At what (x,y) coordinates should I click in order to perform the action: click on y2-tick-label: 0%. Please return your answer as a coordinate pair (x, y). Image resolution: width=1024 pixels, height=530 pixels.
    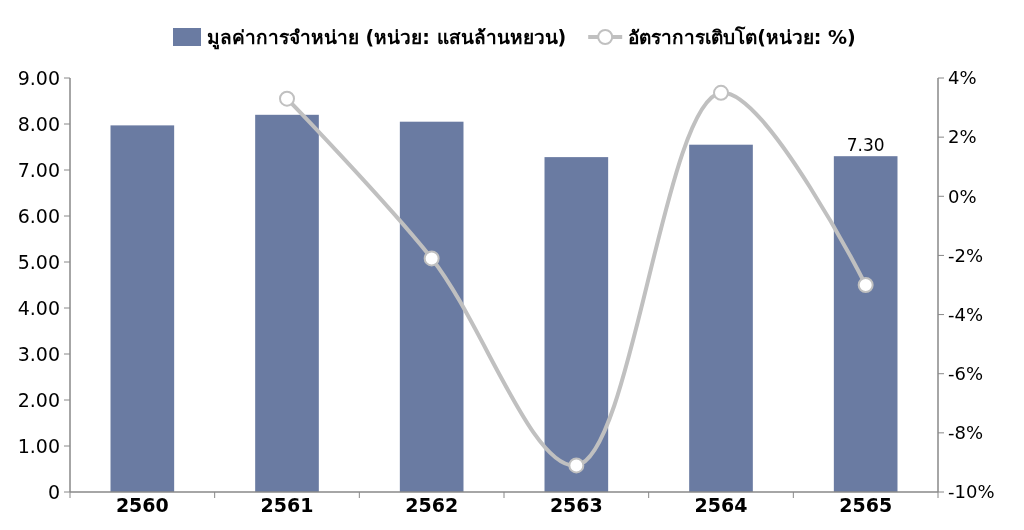
    Looking at the image, I should click on (962, 196).